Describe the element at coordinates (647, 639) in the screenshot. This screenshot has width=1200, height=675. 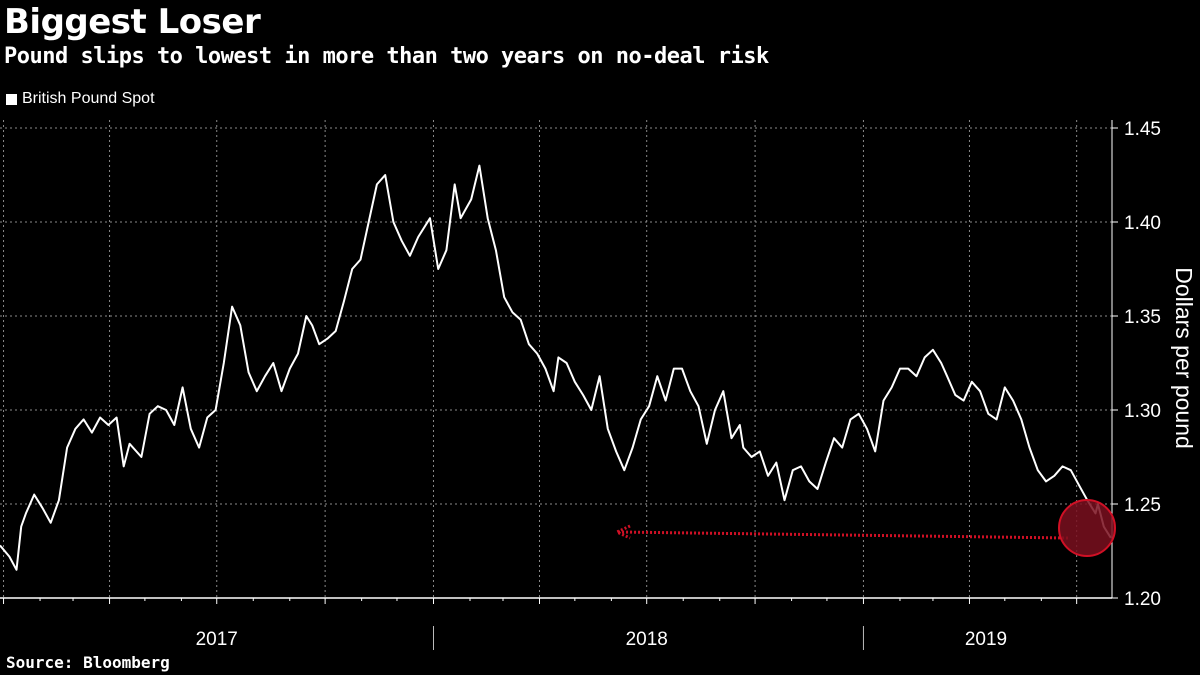
I see `x-year-label: 2018` at that location.